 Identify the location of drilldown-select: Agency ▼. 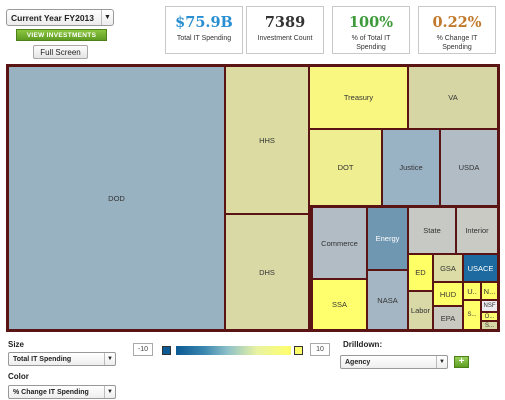
(394, 362).